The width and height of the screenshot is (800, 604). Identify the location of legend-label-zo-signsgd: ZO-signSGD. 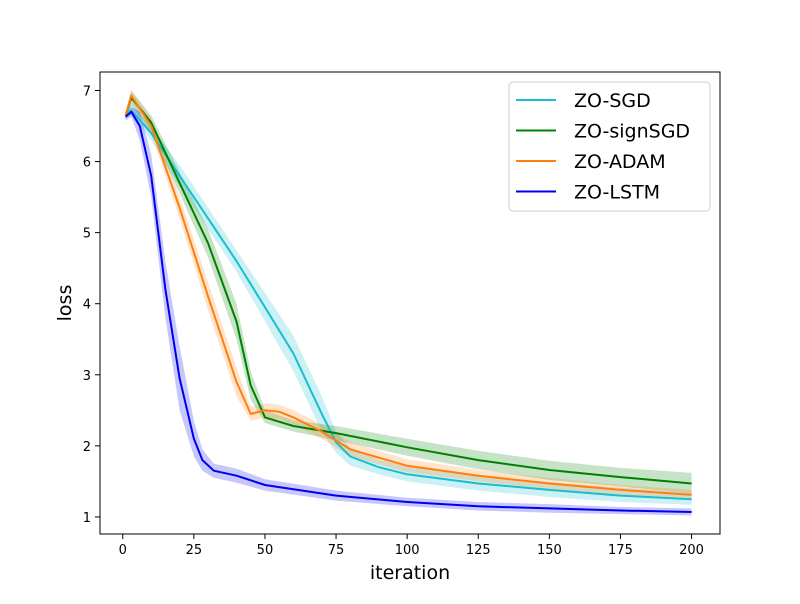
(632, 132).